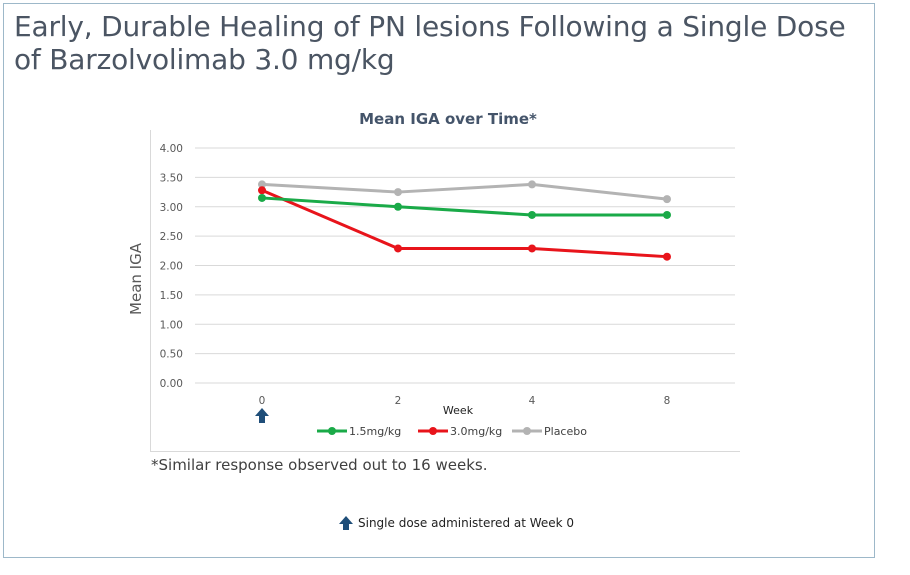  What do you see at coordinates (262, 401) in the screenshot?
I see `x-tick-label: 0` at bounding box center [262, 401].